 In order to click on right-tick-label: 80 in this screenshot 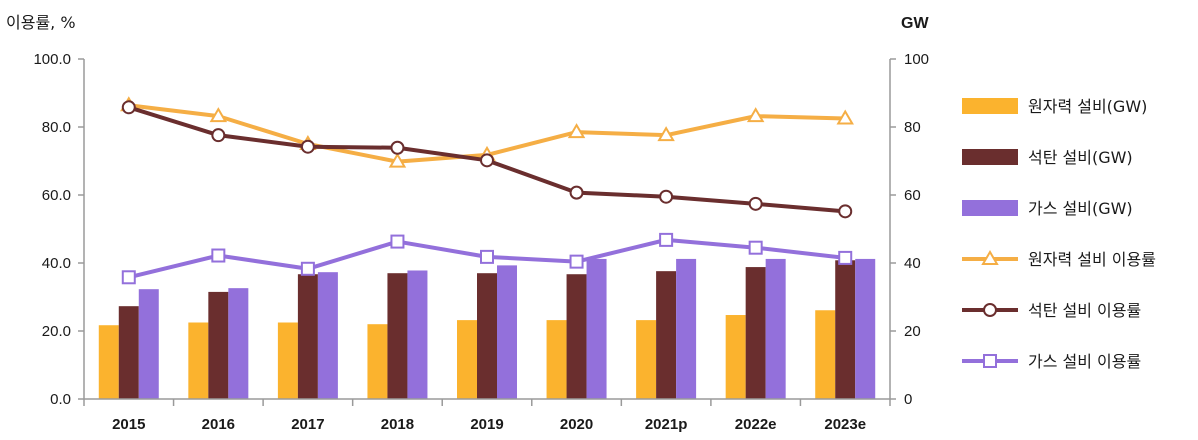, I will do `click(912, 127)`.